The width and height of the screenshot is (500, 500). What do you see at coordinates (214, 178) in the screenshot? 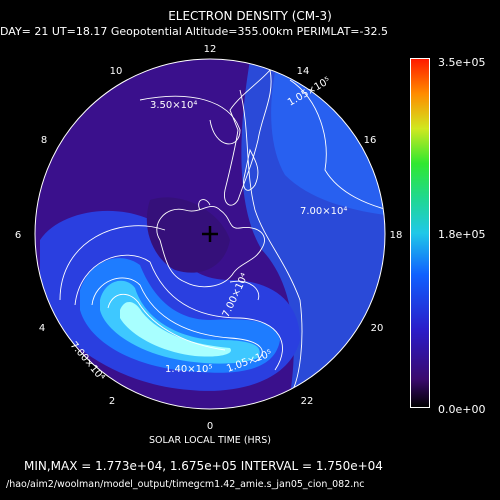
I see `coastlines` at bounding box center [214, 178].